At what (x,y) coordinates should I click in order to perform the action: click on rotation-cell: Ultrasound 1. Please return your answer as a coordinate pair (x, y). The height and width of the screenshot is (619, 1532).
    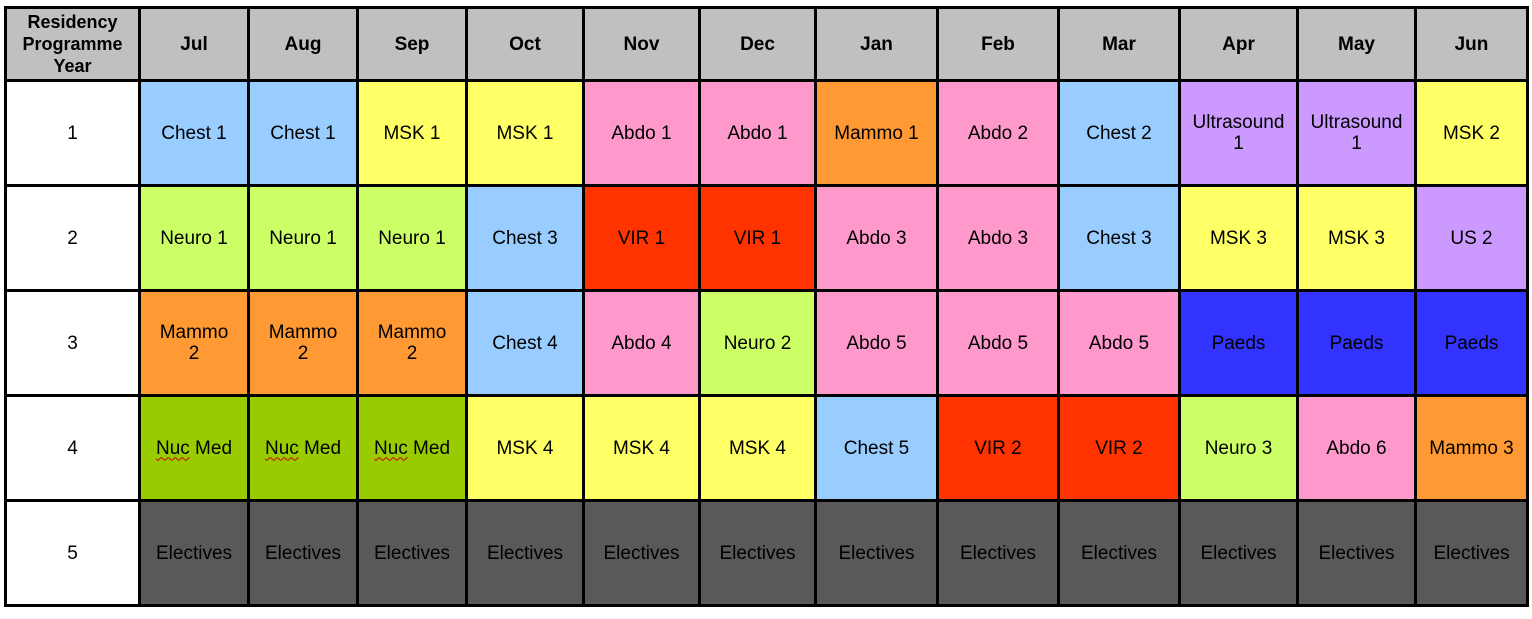
    Looking at the image, I should click on (1238, 133).